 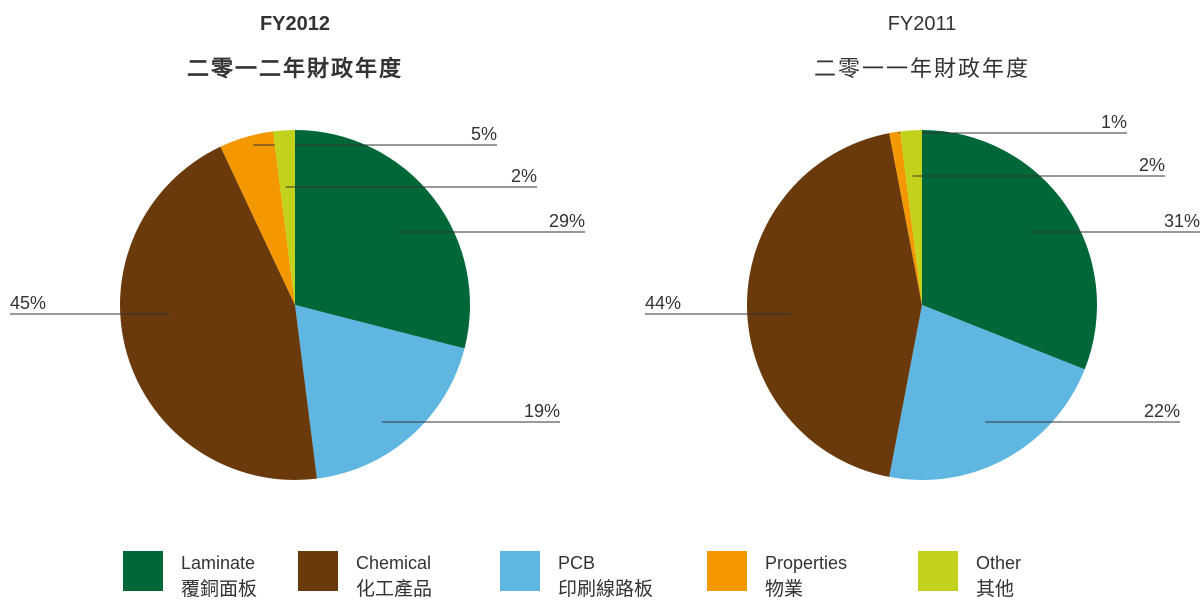 I want to click on data-label: 45%, so click(x=28, y=303).